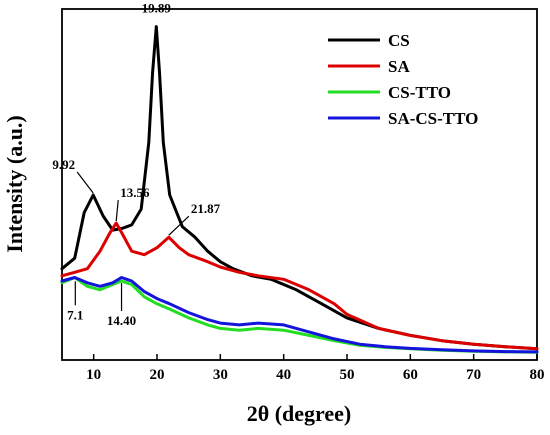  I want to click on y-axis-title: Intensity (a.u.), so click(14, 184).